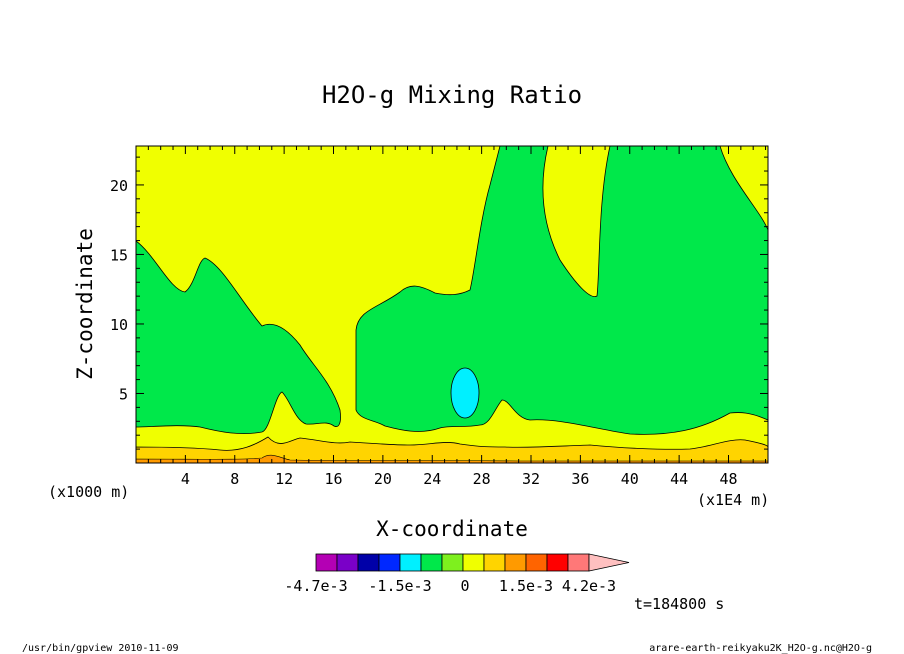  What do you see at coordinates (100, 648) in the screenshot?
I see `footer-left: /usr/bin/gpview 2010-11-09` at bounding box center [100, 648].